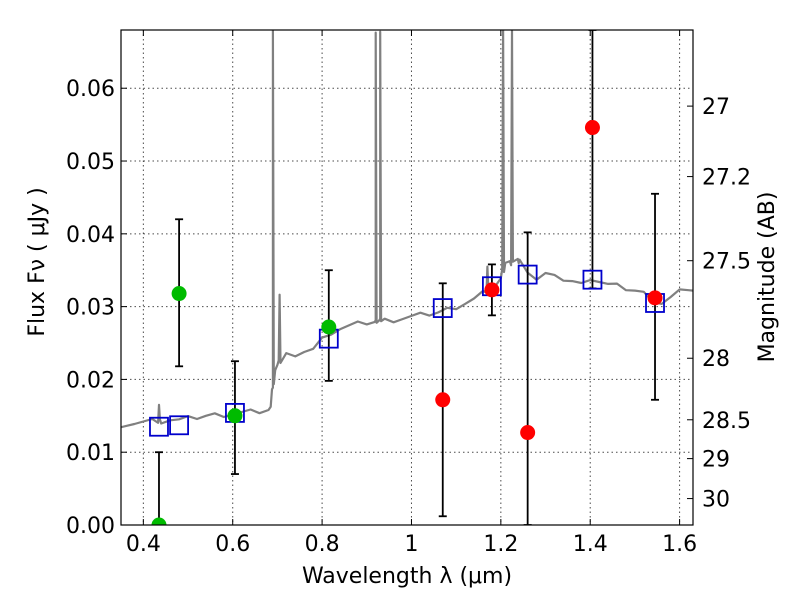 This screenshot has height=600, width=800. I want to click on x-tick-labels: 0.4 0.6 0.8 1 1.2 1.4 1.6, so click(411, 544).